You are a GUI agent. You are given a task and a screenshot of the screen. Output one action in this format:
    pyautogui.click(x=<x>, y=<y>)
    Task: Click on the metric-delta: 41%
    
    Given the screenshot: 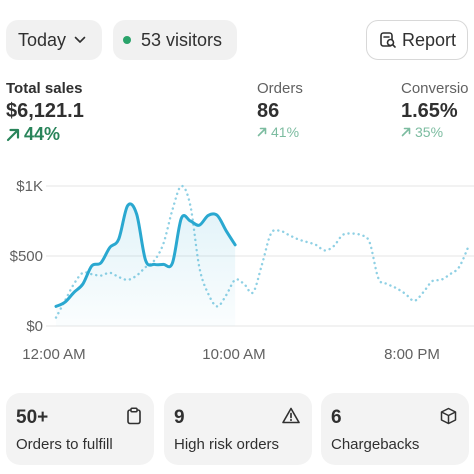 What is the action you would take?
    pyautogui.click(x=280, y=132)
    